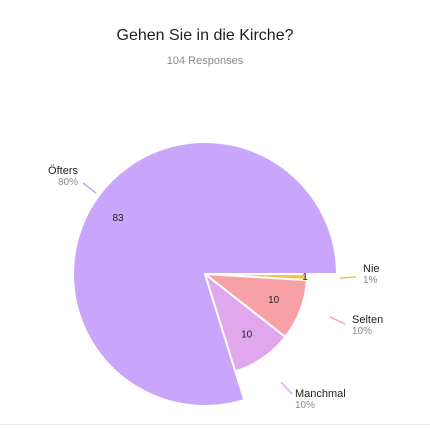 Image resolution: width=430 pixels, height=429 pixels. Describe the element at coordinates (367, 320) in the screenshot. I see `slice-label-selten: Selten` at that location.